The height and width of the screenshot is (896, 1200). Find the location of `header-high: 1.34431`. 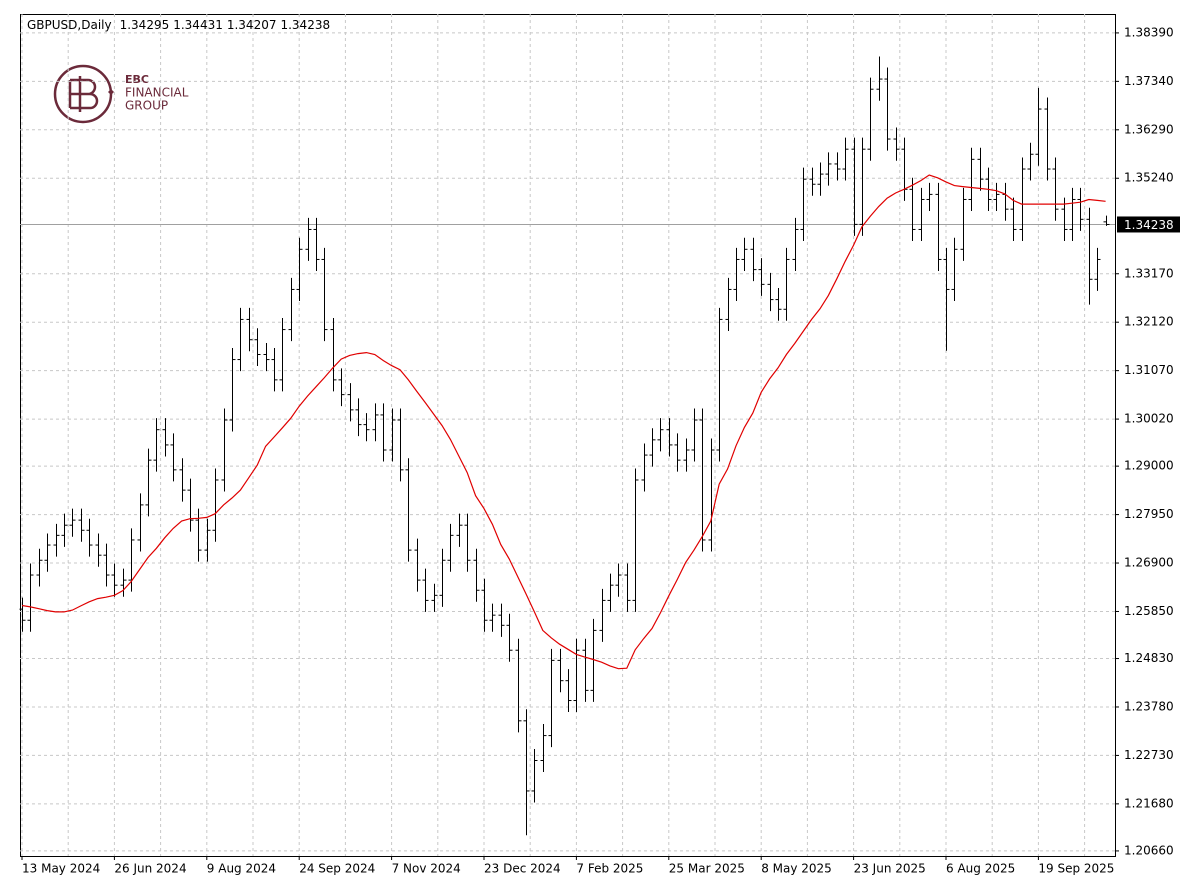

header-high: 1.34431 is located at coordinates (198, 25).